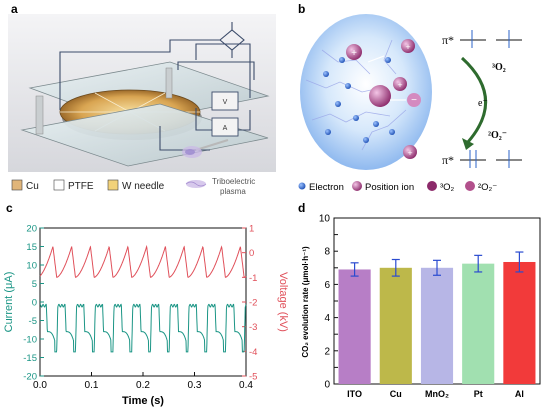  What do you see at coordinates (253, 278) in the screenshot?
I see `y-right-tick-label: -1` at bounding box center [253, 278].